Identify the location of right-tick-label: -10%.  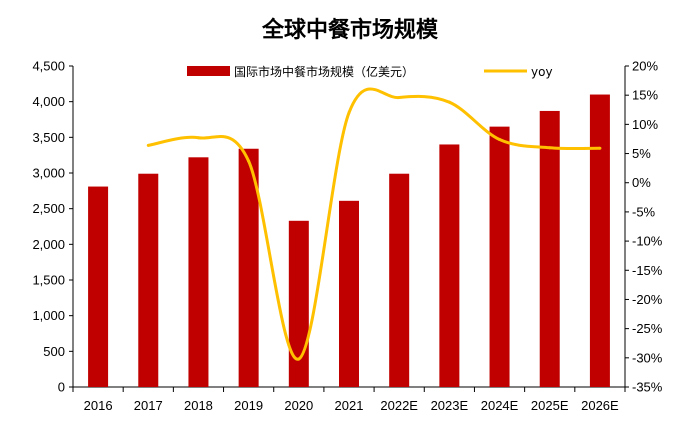
(647, 241).